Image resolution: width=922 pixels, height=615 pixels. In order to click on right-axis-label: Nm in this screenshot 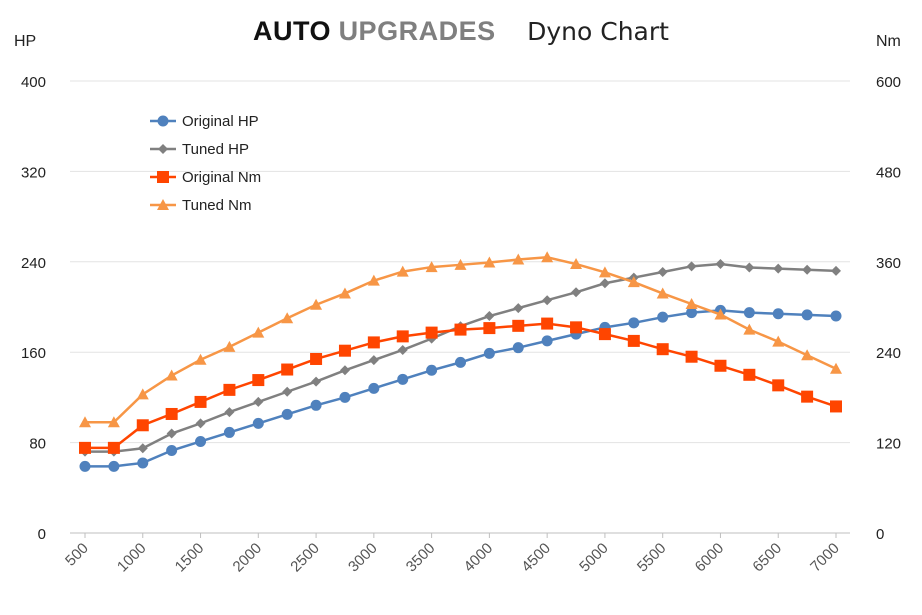, I will do `click(888, 41)`.